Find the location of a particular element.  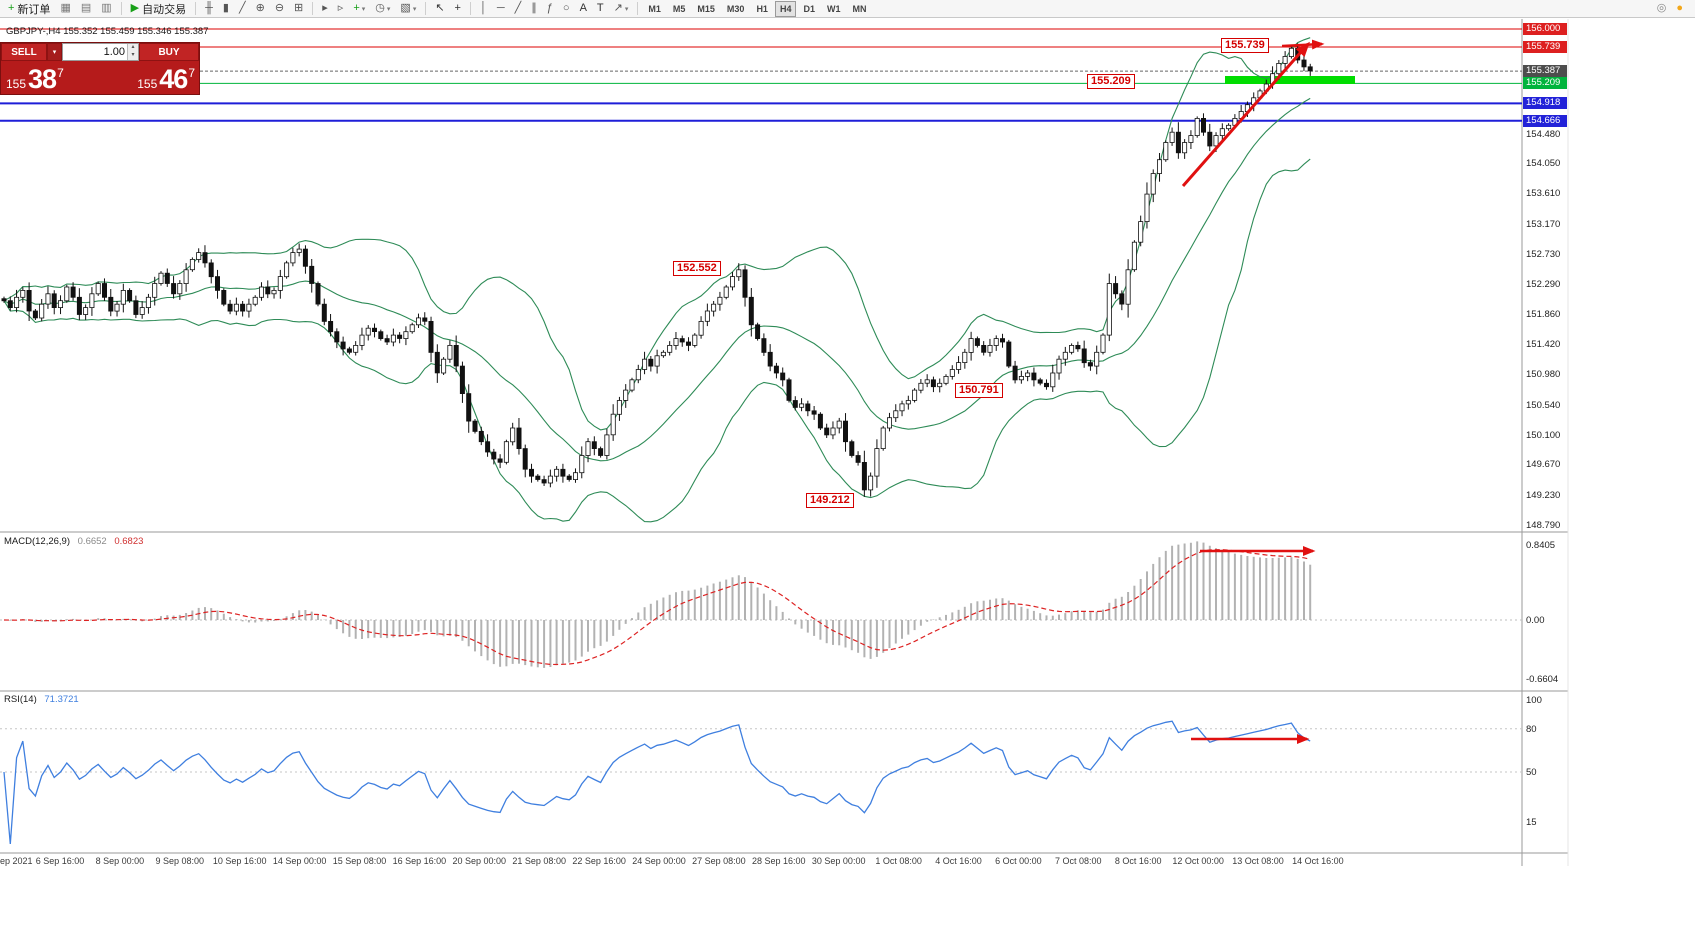

auto-scroll-icon: ▸ is located at coordinates (325, 8).